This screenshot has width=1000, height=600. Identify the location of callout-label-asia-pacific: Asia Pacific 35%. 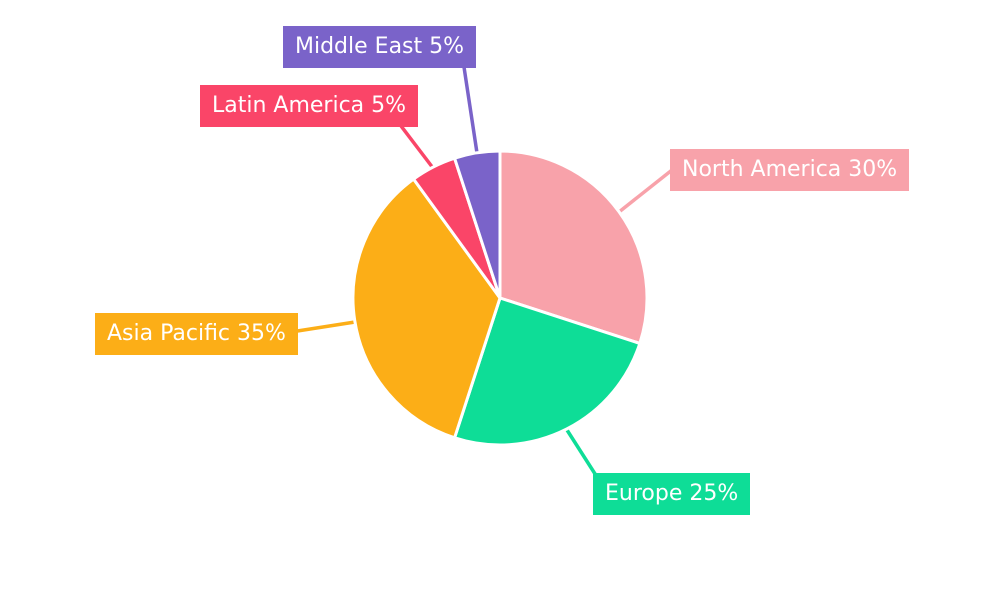
(196, 334).